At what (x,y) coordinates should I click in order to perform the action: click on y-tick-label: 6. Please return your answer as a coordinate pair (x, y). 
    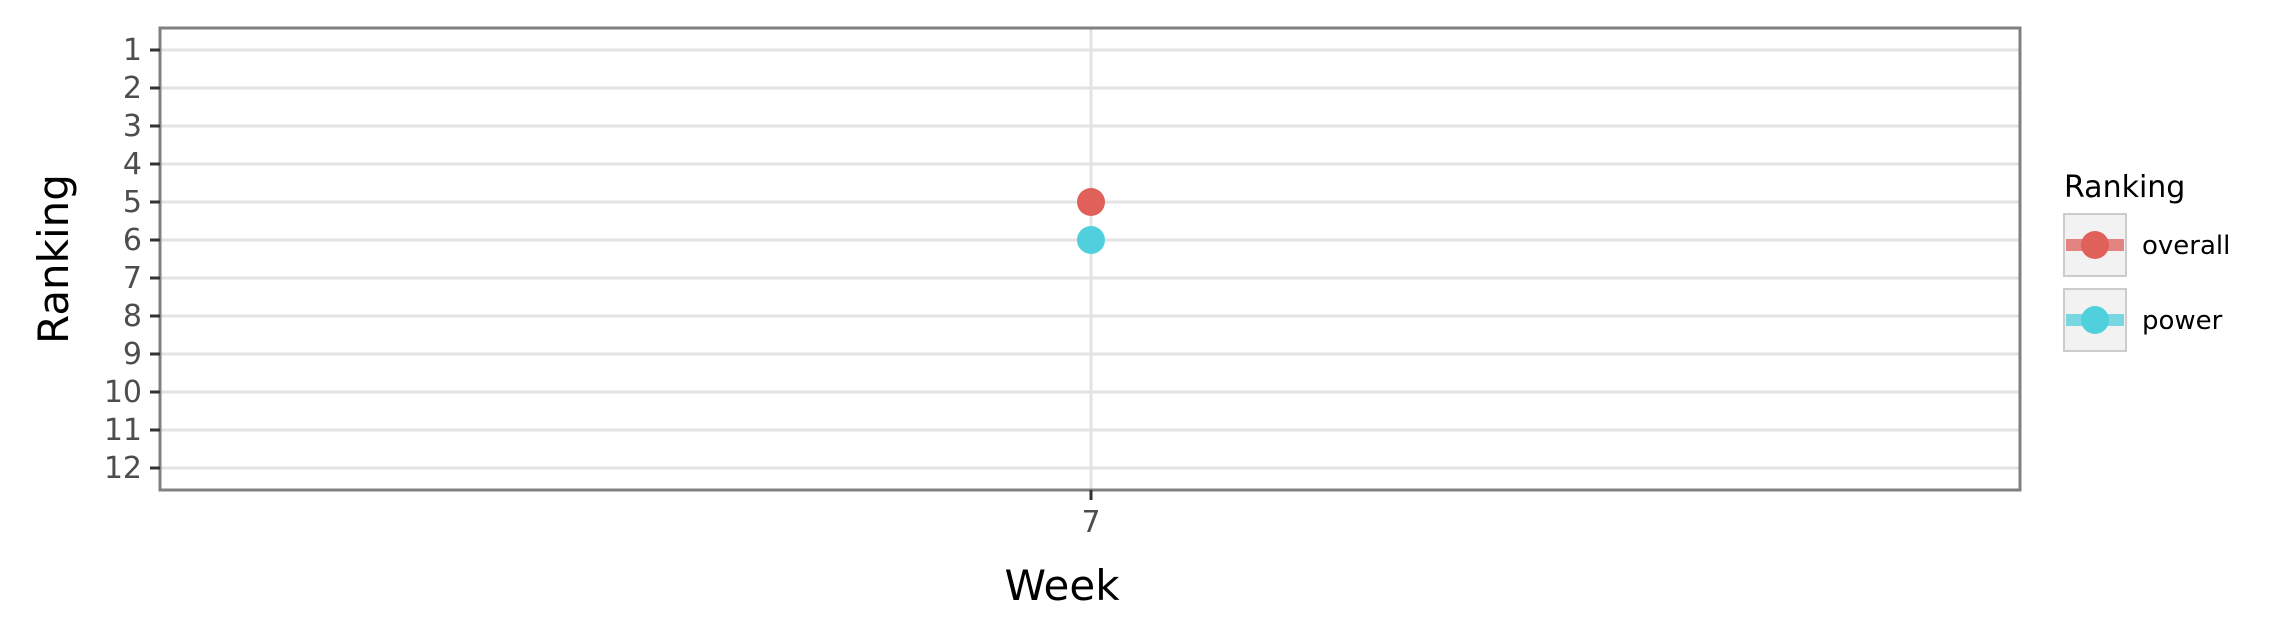
    Looking at the image, I should click on (132, 240).